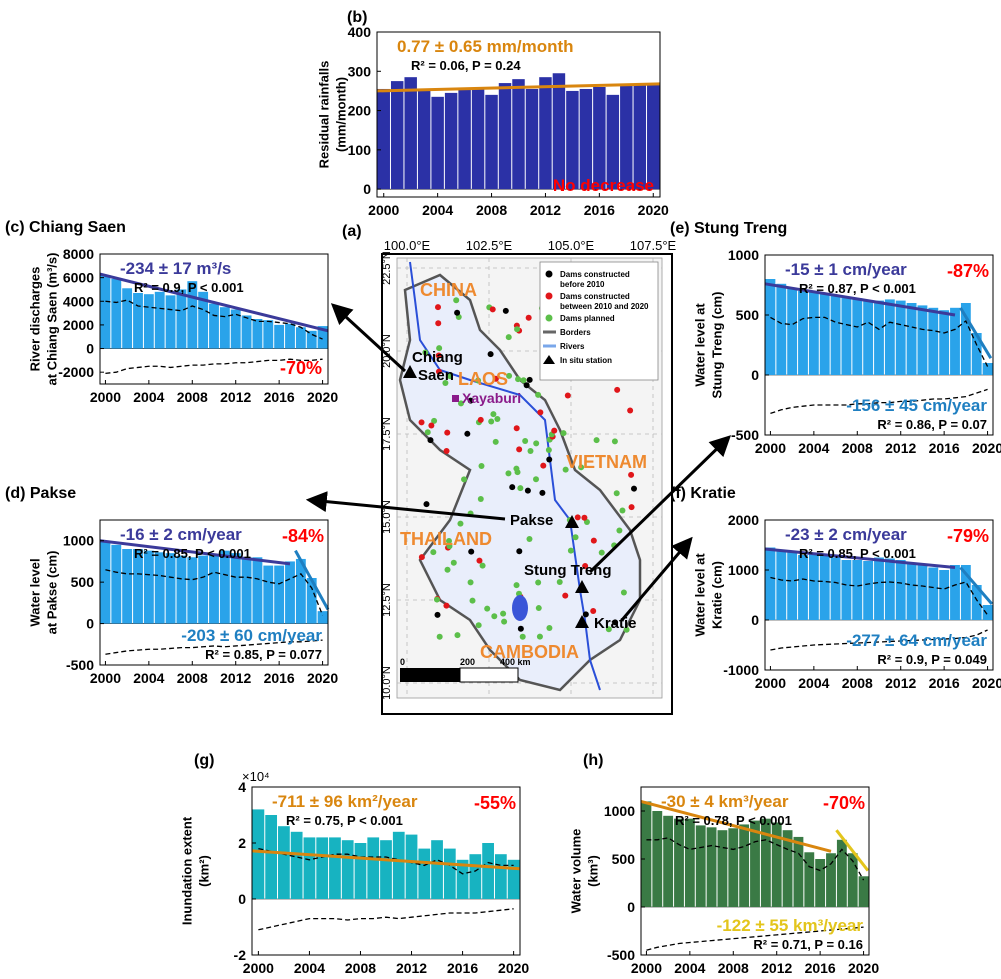 This screenshot has height=979, width=1001. Describe the element at coordinates (576, 871) in the screenshot. I see `y-axis-label: Water volume` at that location.